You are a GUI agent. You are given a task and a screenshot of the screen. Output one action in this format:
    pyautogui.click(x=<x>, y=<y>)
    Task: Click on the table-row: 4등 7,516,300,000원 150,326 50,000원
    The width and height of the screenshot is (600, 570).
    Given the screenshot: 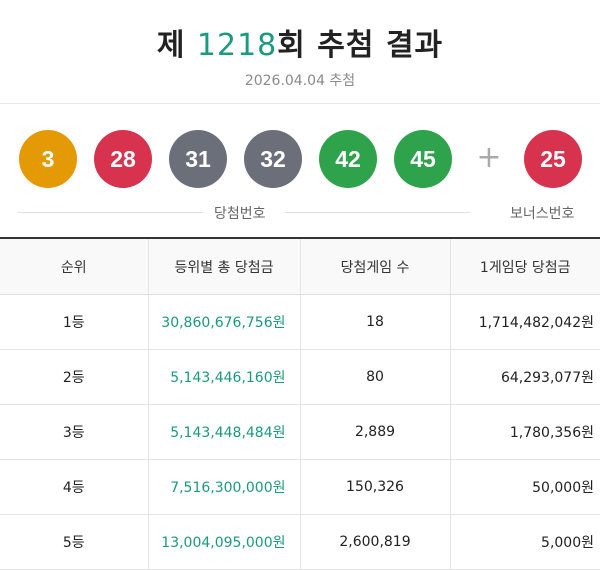 What is the action you would take?
    pyautogui.click(x=300, y=487)
    